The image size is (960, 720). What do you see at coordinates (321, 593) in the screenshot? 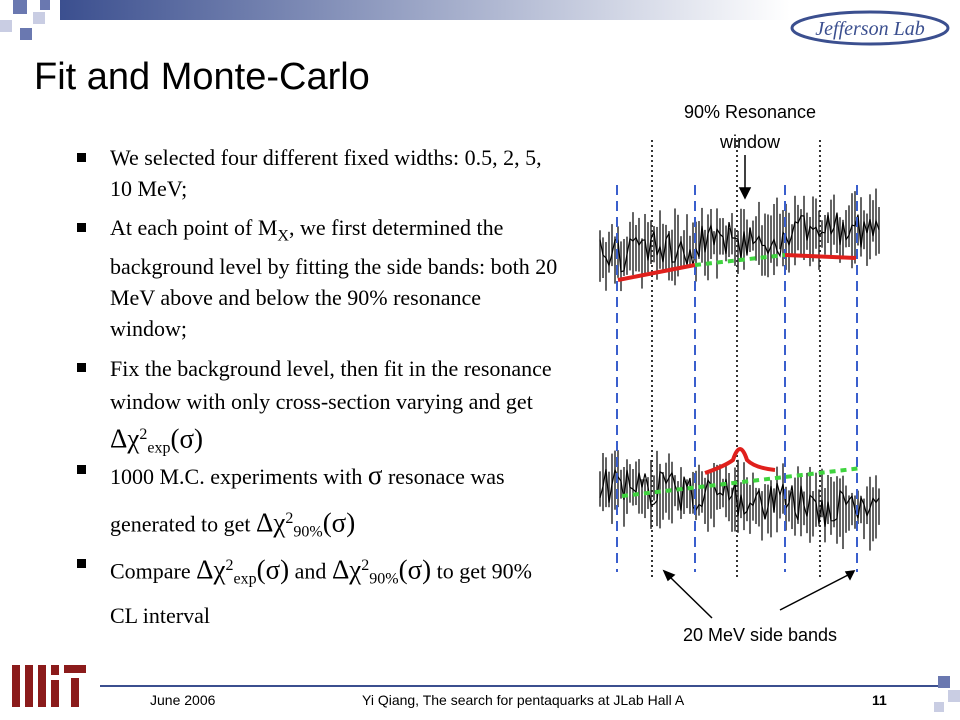
I see `text-run: to get 90% CL interval` at bounding box center [321, 593].